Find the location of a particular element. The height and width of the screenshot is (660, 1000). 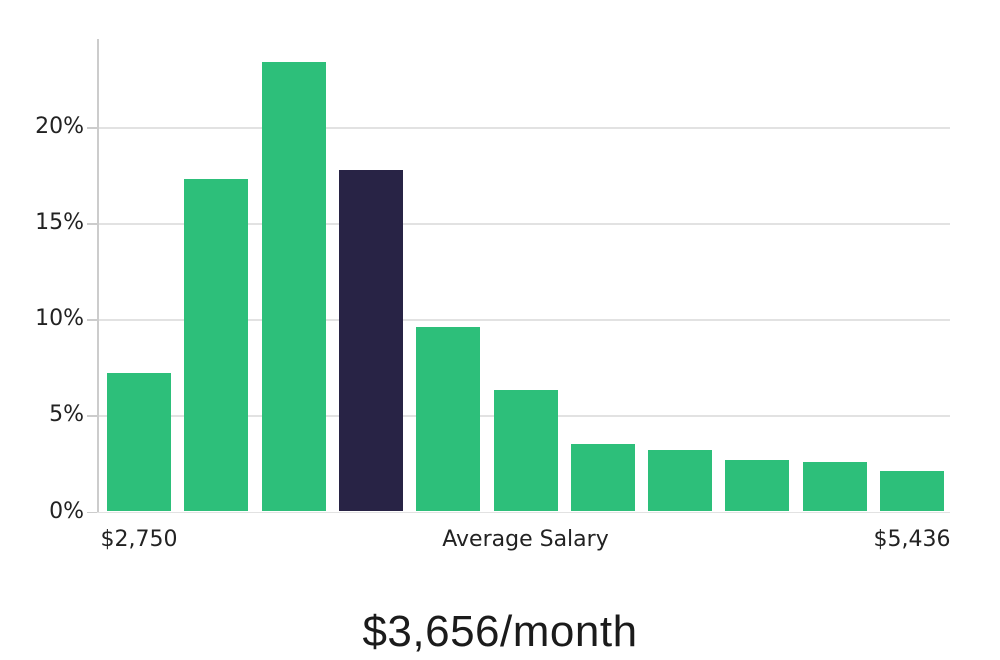

gridline-10% is located at coordinates (523, 320).